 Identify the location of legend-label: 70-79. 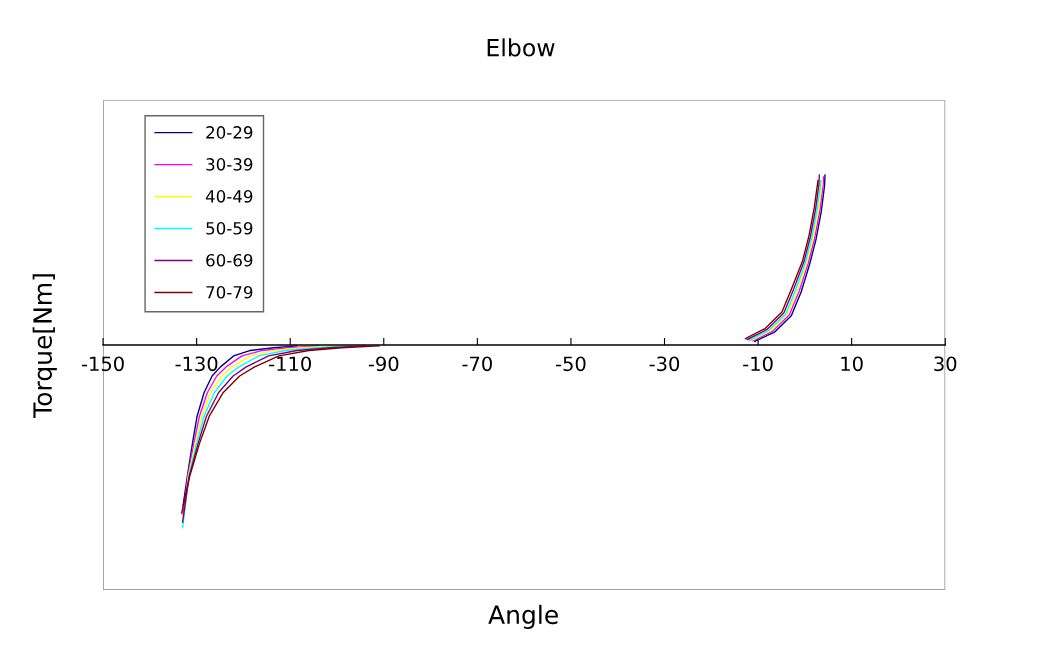
(229, 292).